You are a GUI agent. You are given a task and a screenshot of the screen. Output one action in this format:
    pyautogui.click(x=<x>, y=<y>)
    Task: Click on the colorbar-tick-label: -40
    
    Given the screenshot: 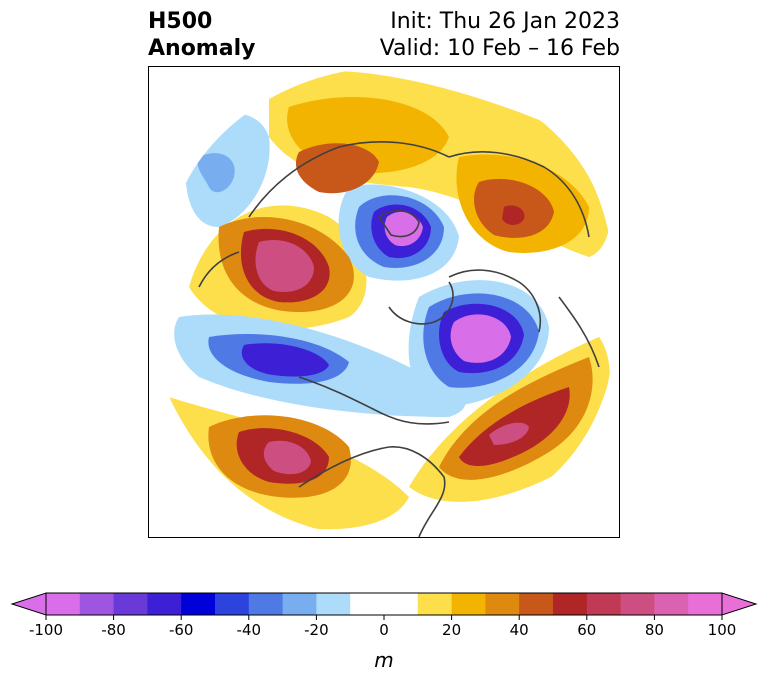 What is the action you would take?
    pyautogui.click(x=249, y=630)
    